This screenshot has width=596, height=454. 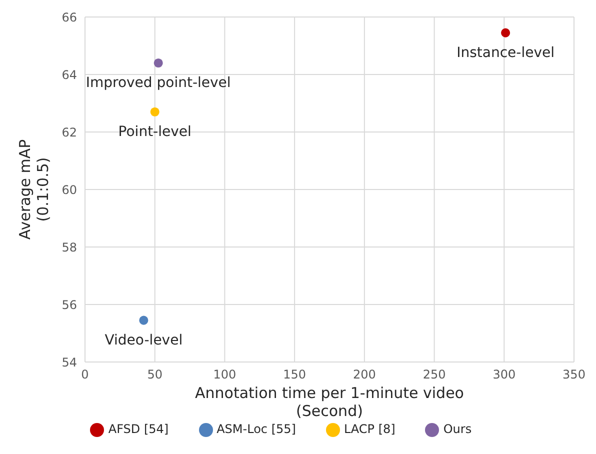 I want to click on x-tick-label: 50, so click(x=154, y=375).